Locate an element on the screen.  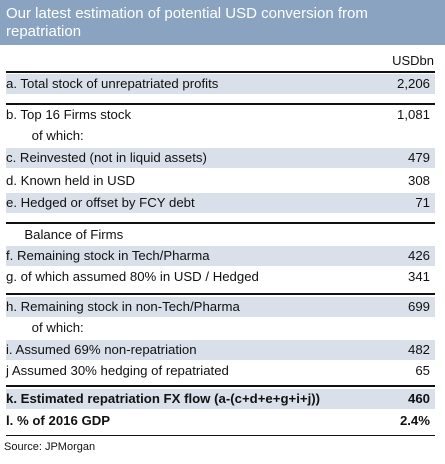
row-label: l. % of 2016 GDP is located at coordinates (58, 420).